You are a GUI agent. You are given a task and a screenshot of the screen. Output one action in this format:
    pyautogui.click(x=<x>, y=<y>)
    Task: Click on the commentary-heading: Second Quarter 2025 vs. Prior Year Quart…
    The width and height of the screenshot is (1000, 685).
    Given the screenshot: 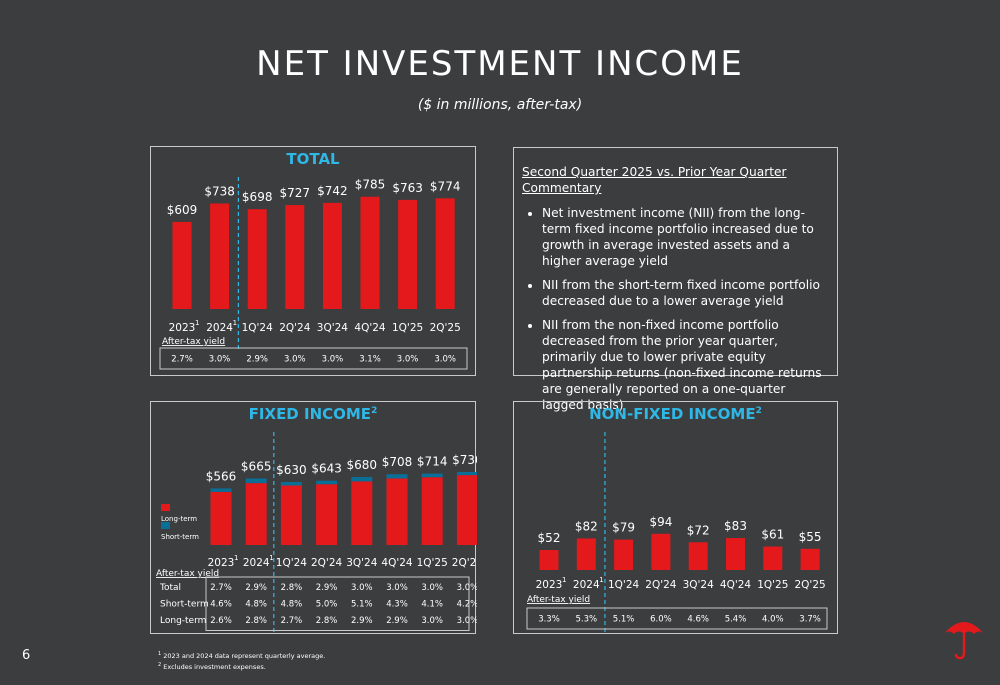 What is the action you would take?
    pyautogui.click(x=654, y=180)
    